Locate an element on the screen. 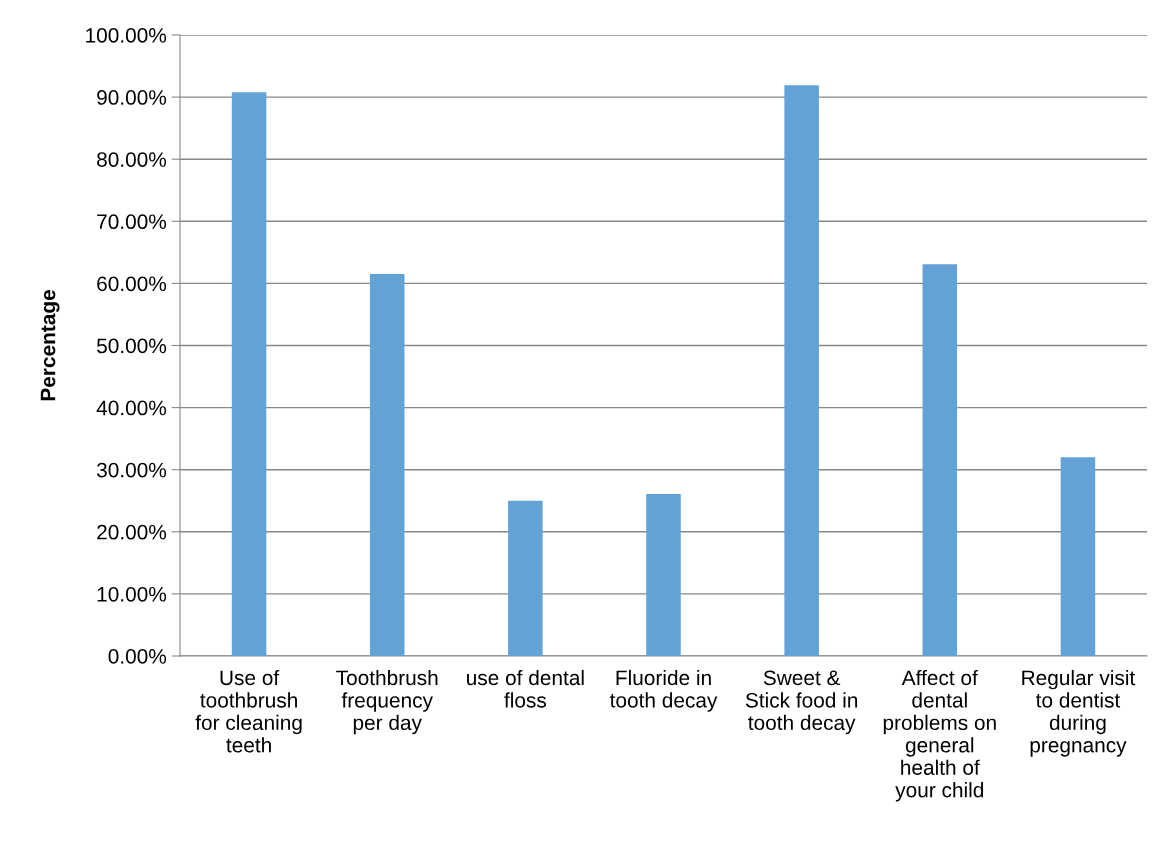 The width and height of the screenshot is (1163, 867). x-tick-label: Affect of dental problems on general health of your child is located at coordinates (939, 735).